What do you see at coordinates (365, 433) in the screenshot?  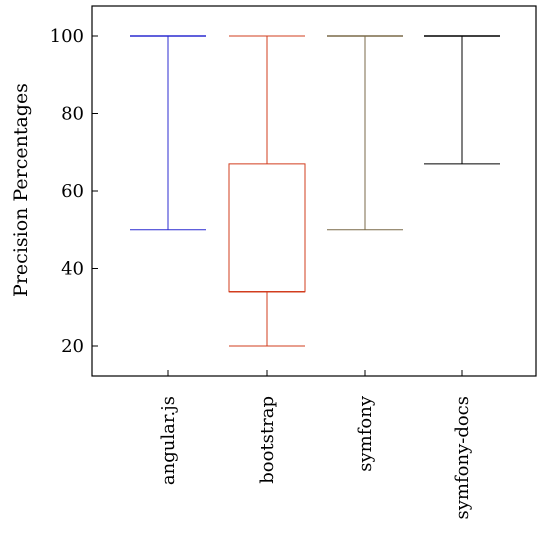 I see `x-tick-label: symfony` at bounding box center [365, 433].